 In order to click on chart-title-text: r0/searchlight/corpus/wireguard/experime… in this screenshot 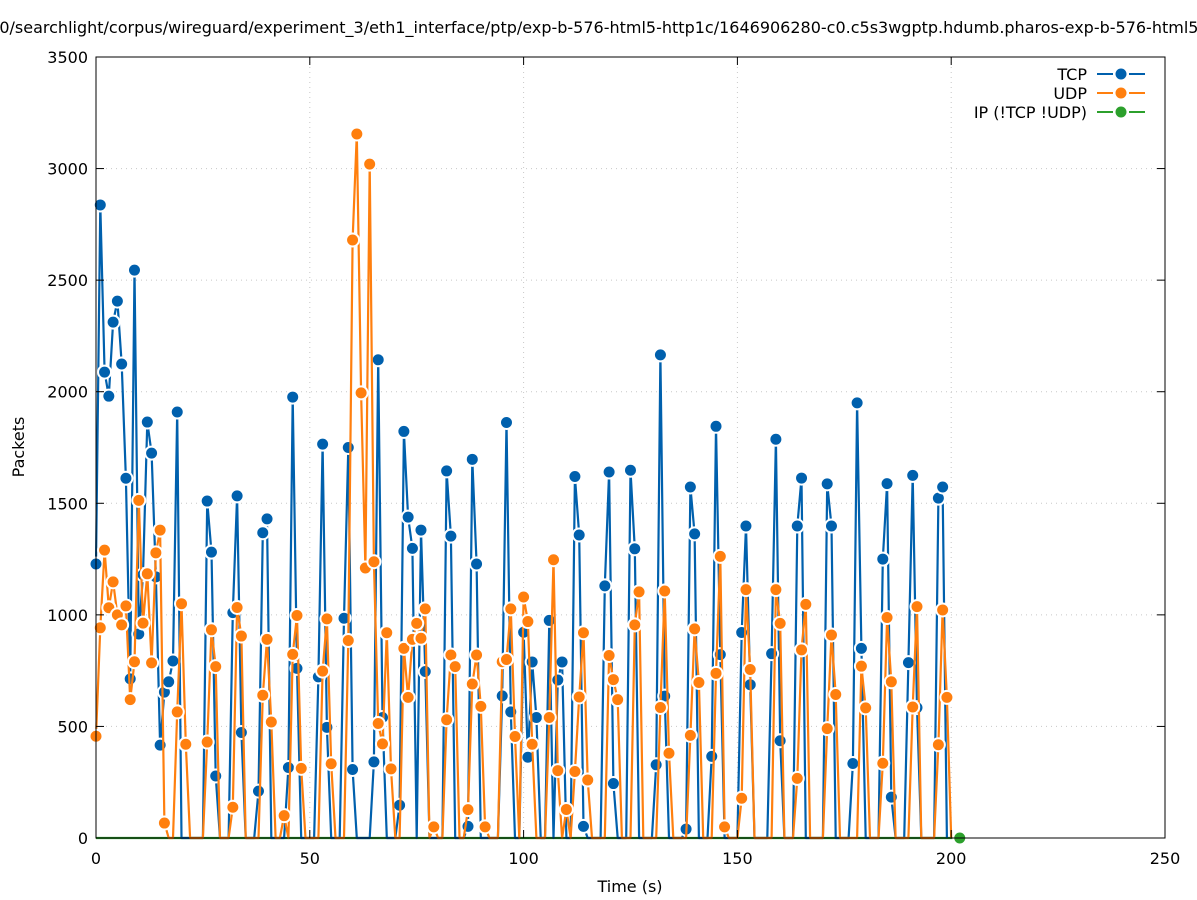, I will do `click(598, 27)`.